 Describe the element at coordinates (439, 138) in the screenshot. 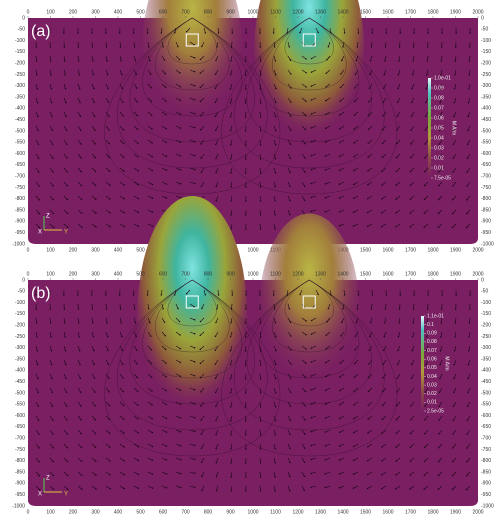

I see `colorbar-tick-label: 0.04` at that location.